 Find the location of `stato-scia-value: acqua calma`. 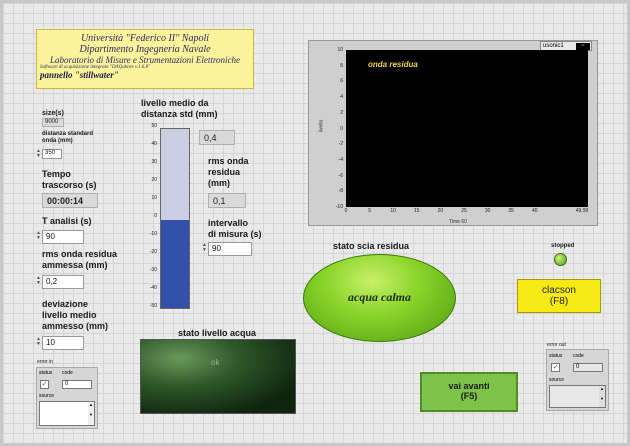

stato-scia-value: acqua calma is located at coordinates (379, 297).